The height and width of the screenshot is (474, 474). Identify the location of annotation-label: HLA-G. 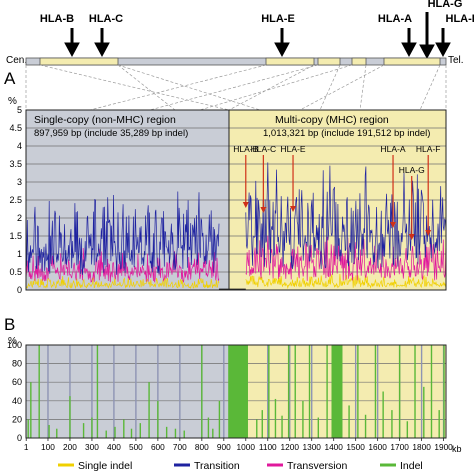
(412, 170).